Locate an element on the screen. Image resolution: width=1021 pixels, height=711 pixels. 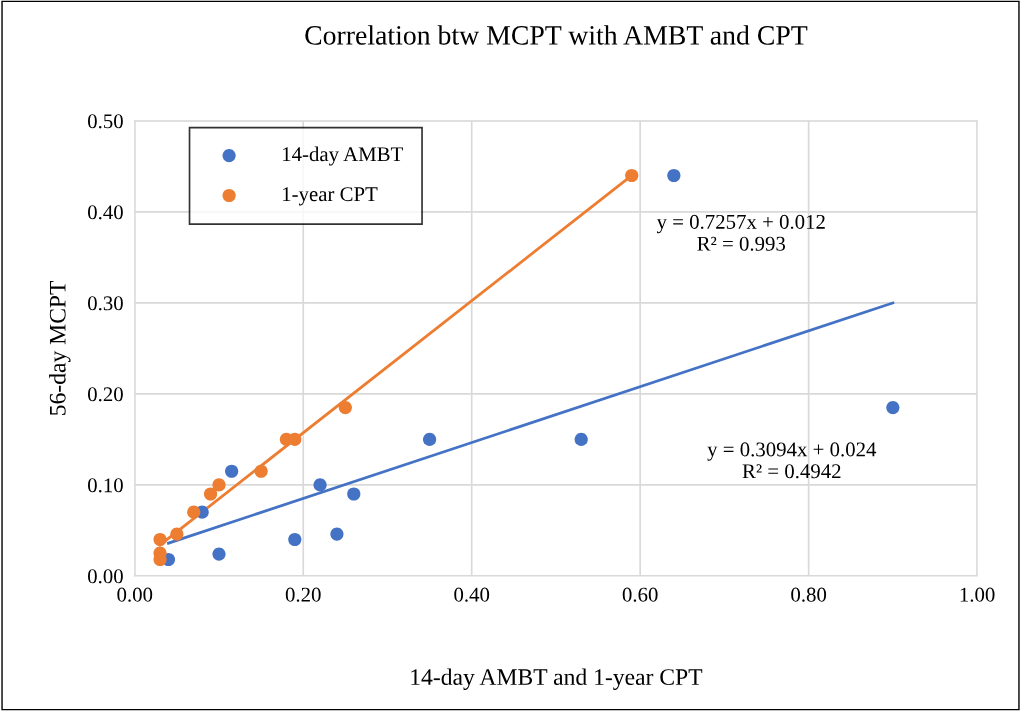
annotation: y = 0.3094x + 0.024 R² = 0.4942 is located at coordinates (792, 460).